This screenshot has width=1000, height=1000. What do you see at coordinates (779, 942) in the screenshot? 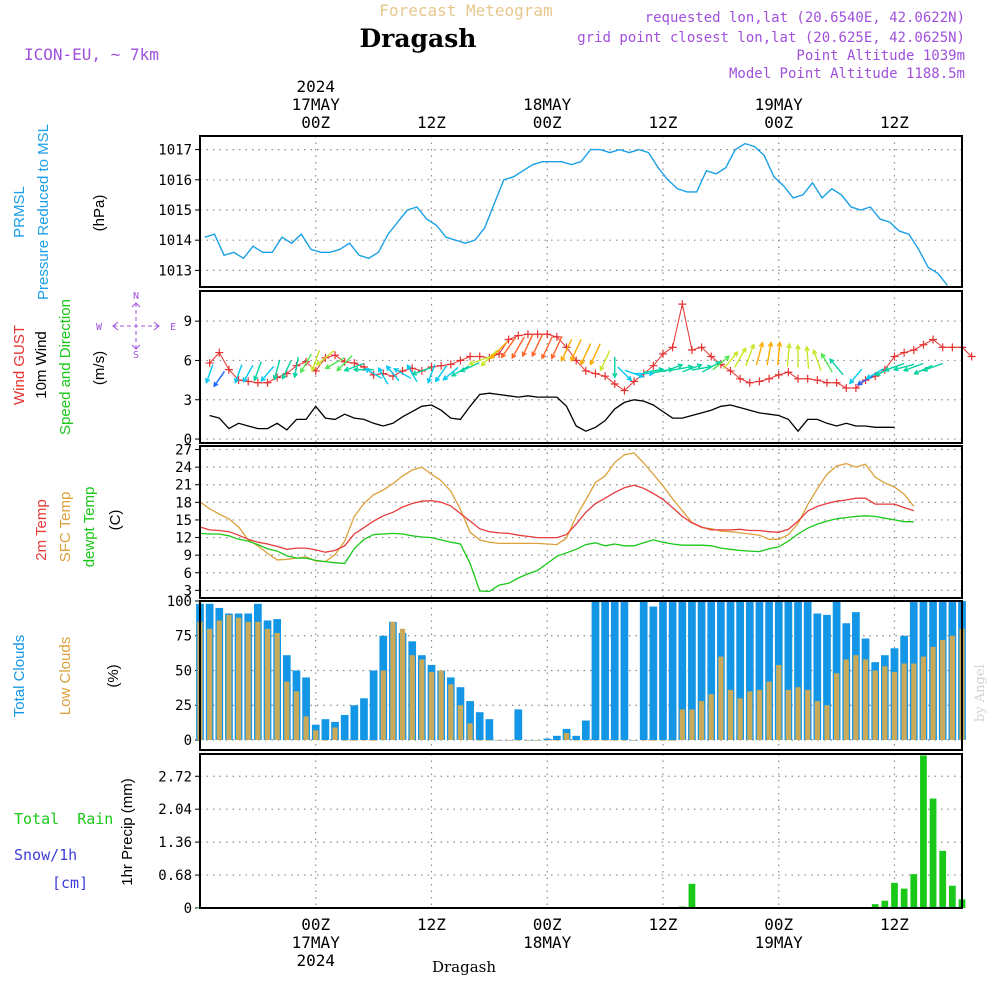
I see `bottom-time-label: 19MAY` at bounding box center [779, 942].